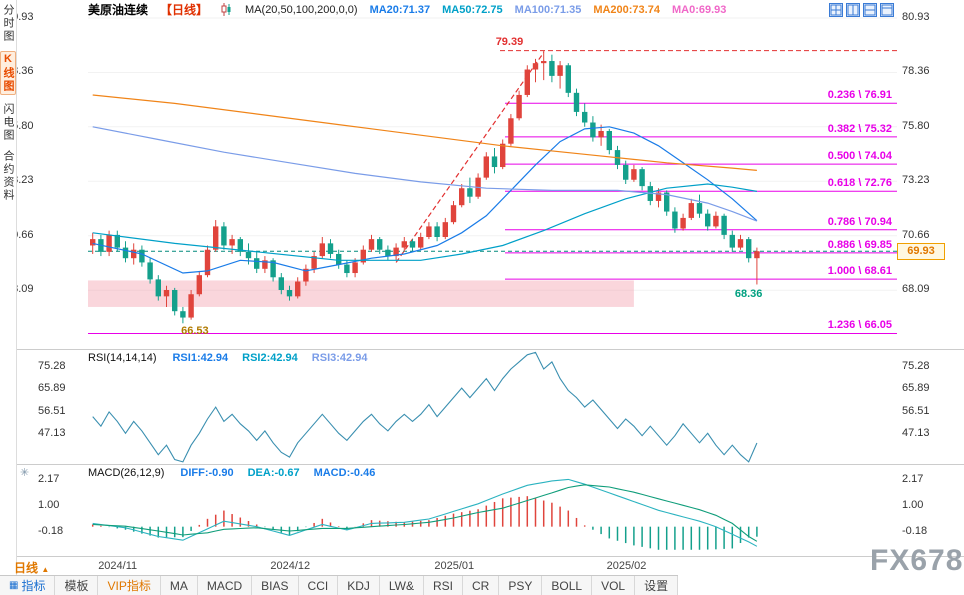  I want to click on layout-icons, so click(861, 10).